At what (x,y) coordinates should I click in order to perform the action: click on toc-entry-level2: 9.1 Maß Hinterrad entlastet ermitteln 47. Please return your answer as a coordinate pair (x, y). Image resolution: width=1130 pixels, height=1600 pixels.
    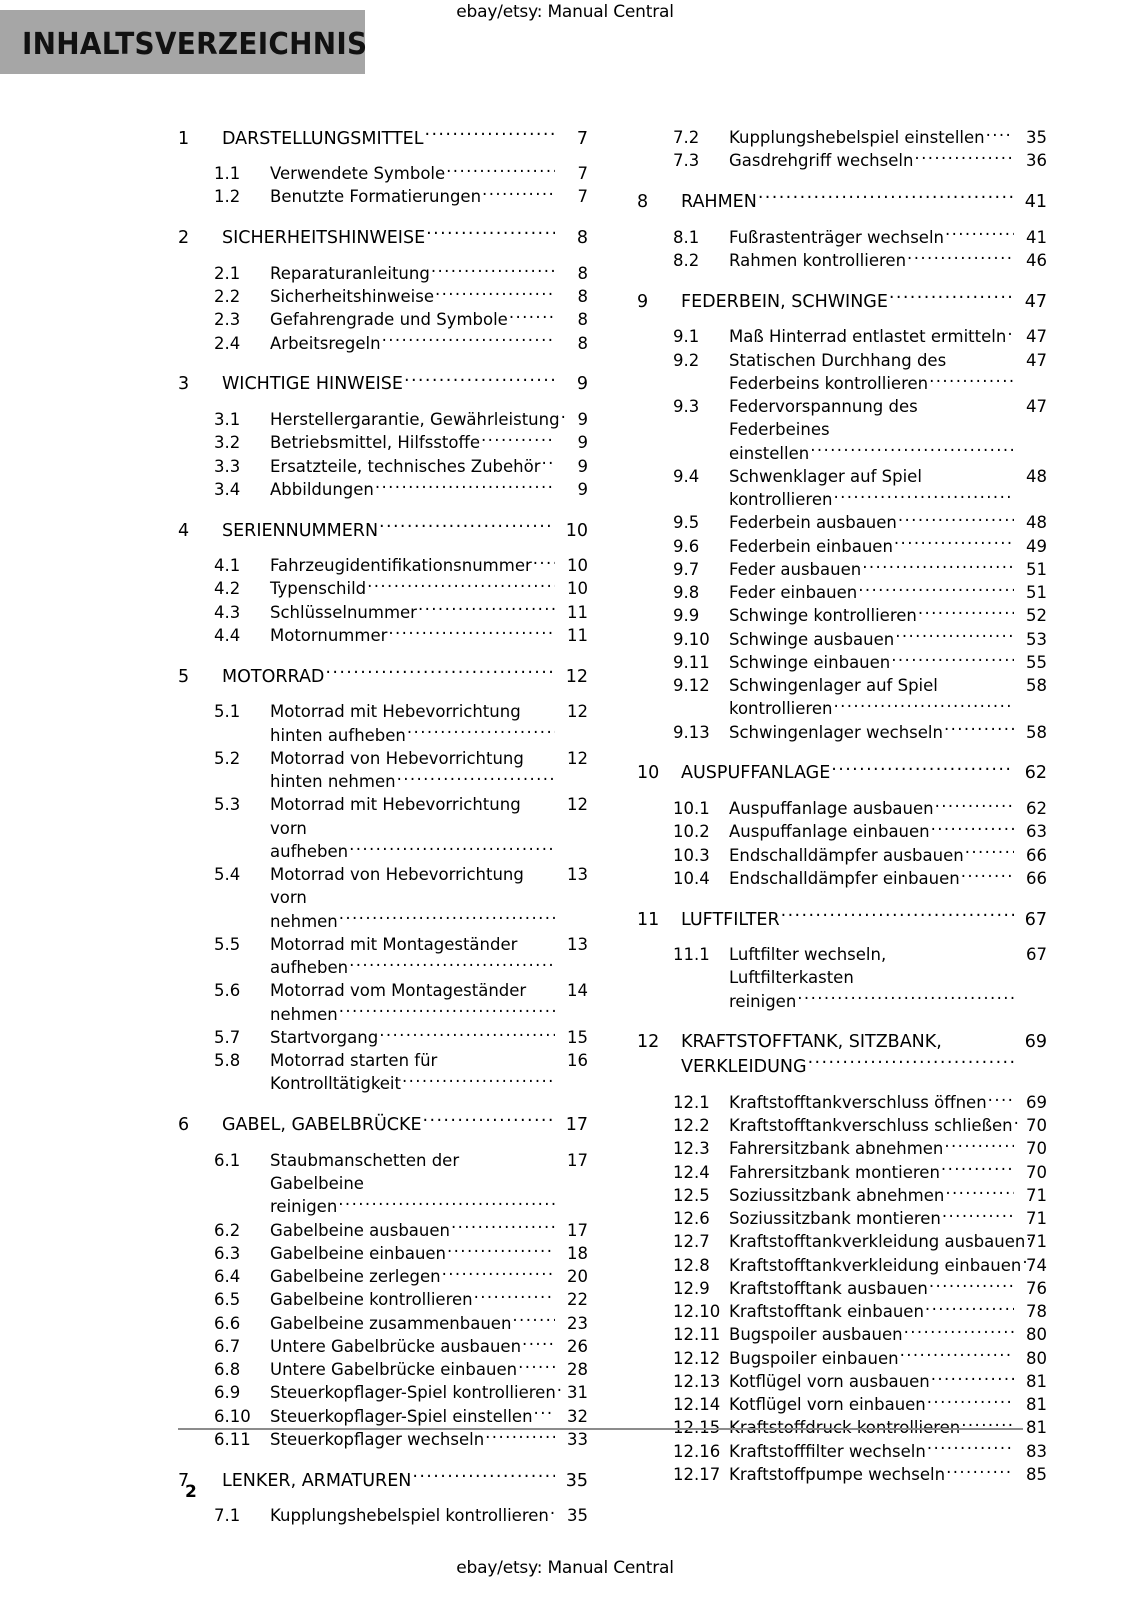
    Looking at the image, I should click on (842, 336).